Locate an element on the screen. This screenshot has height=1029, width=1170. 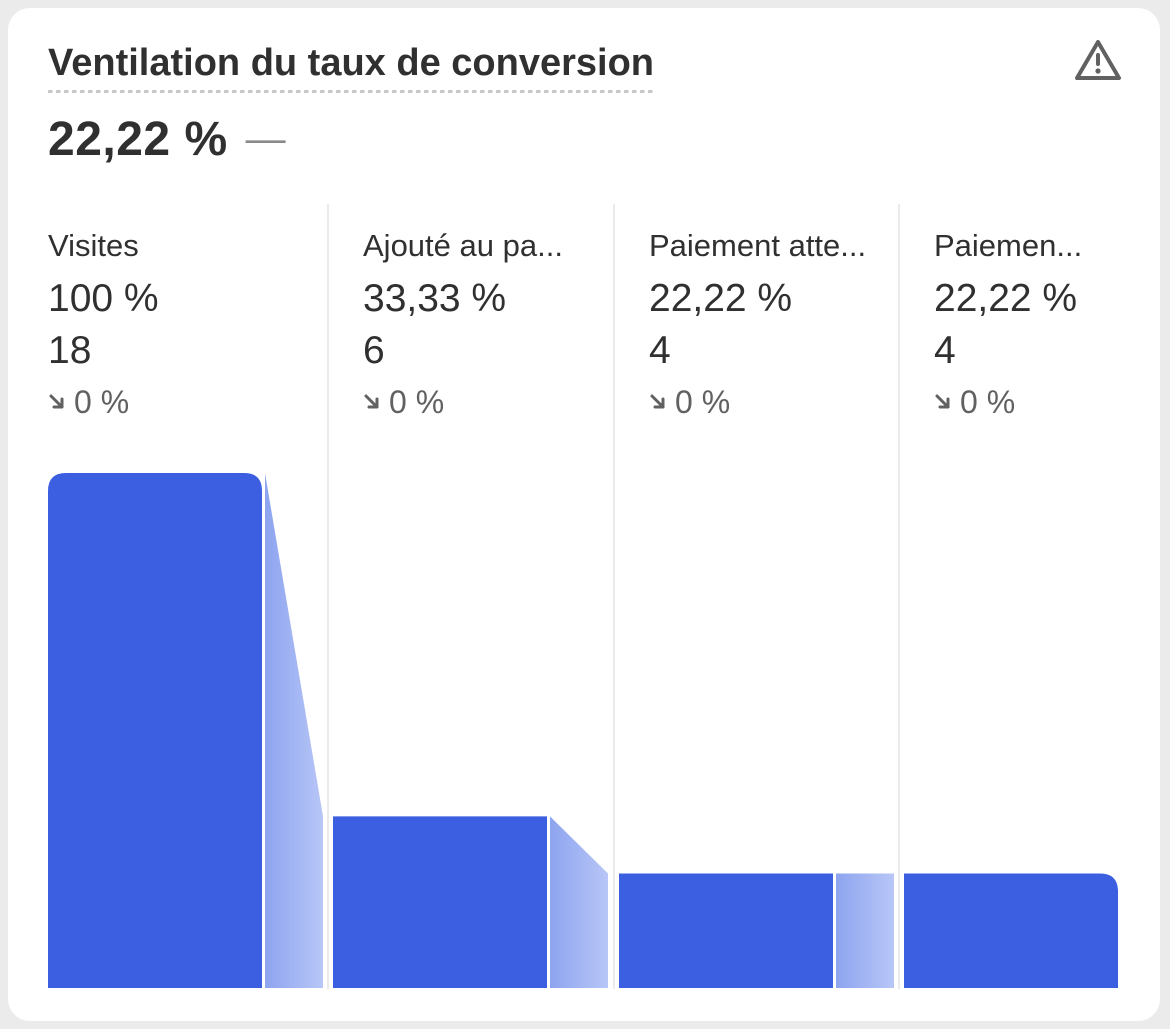
conversion-rate-value: 22,22 % is located at coordinates (138, 139).